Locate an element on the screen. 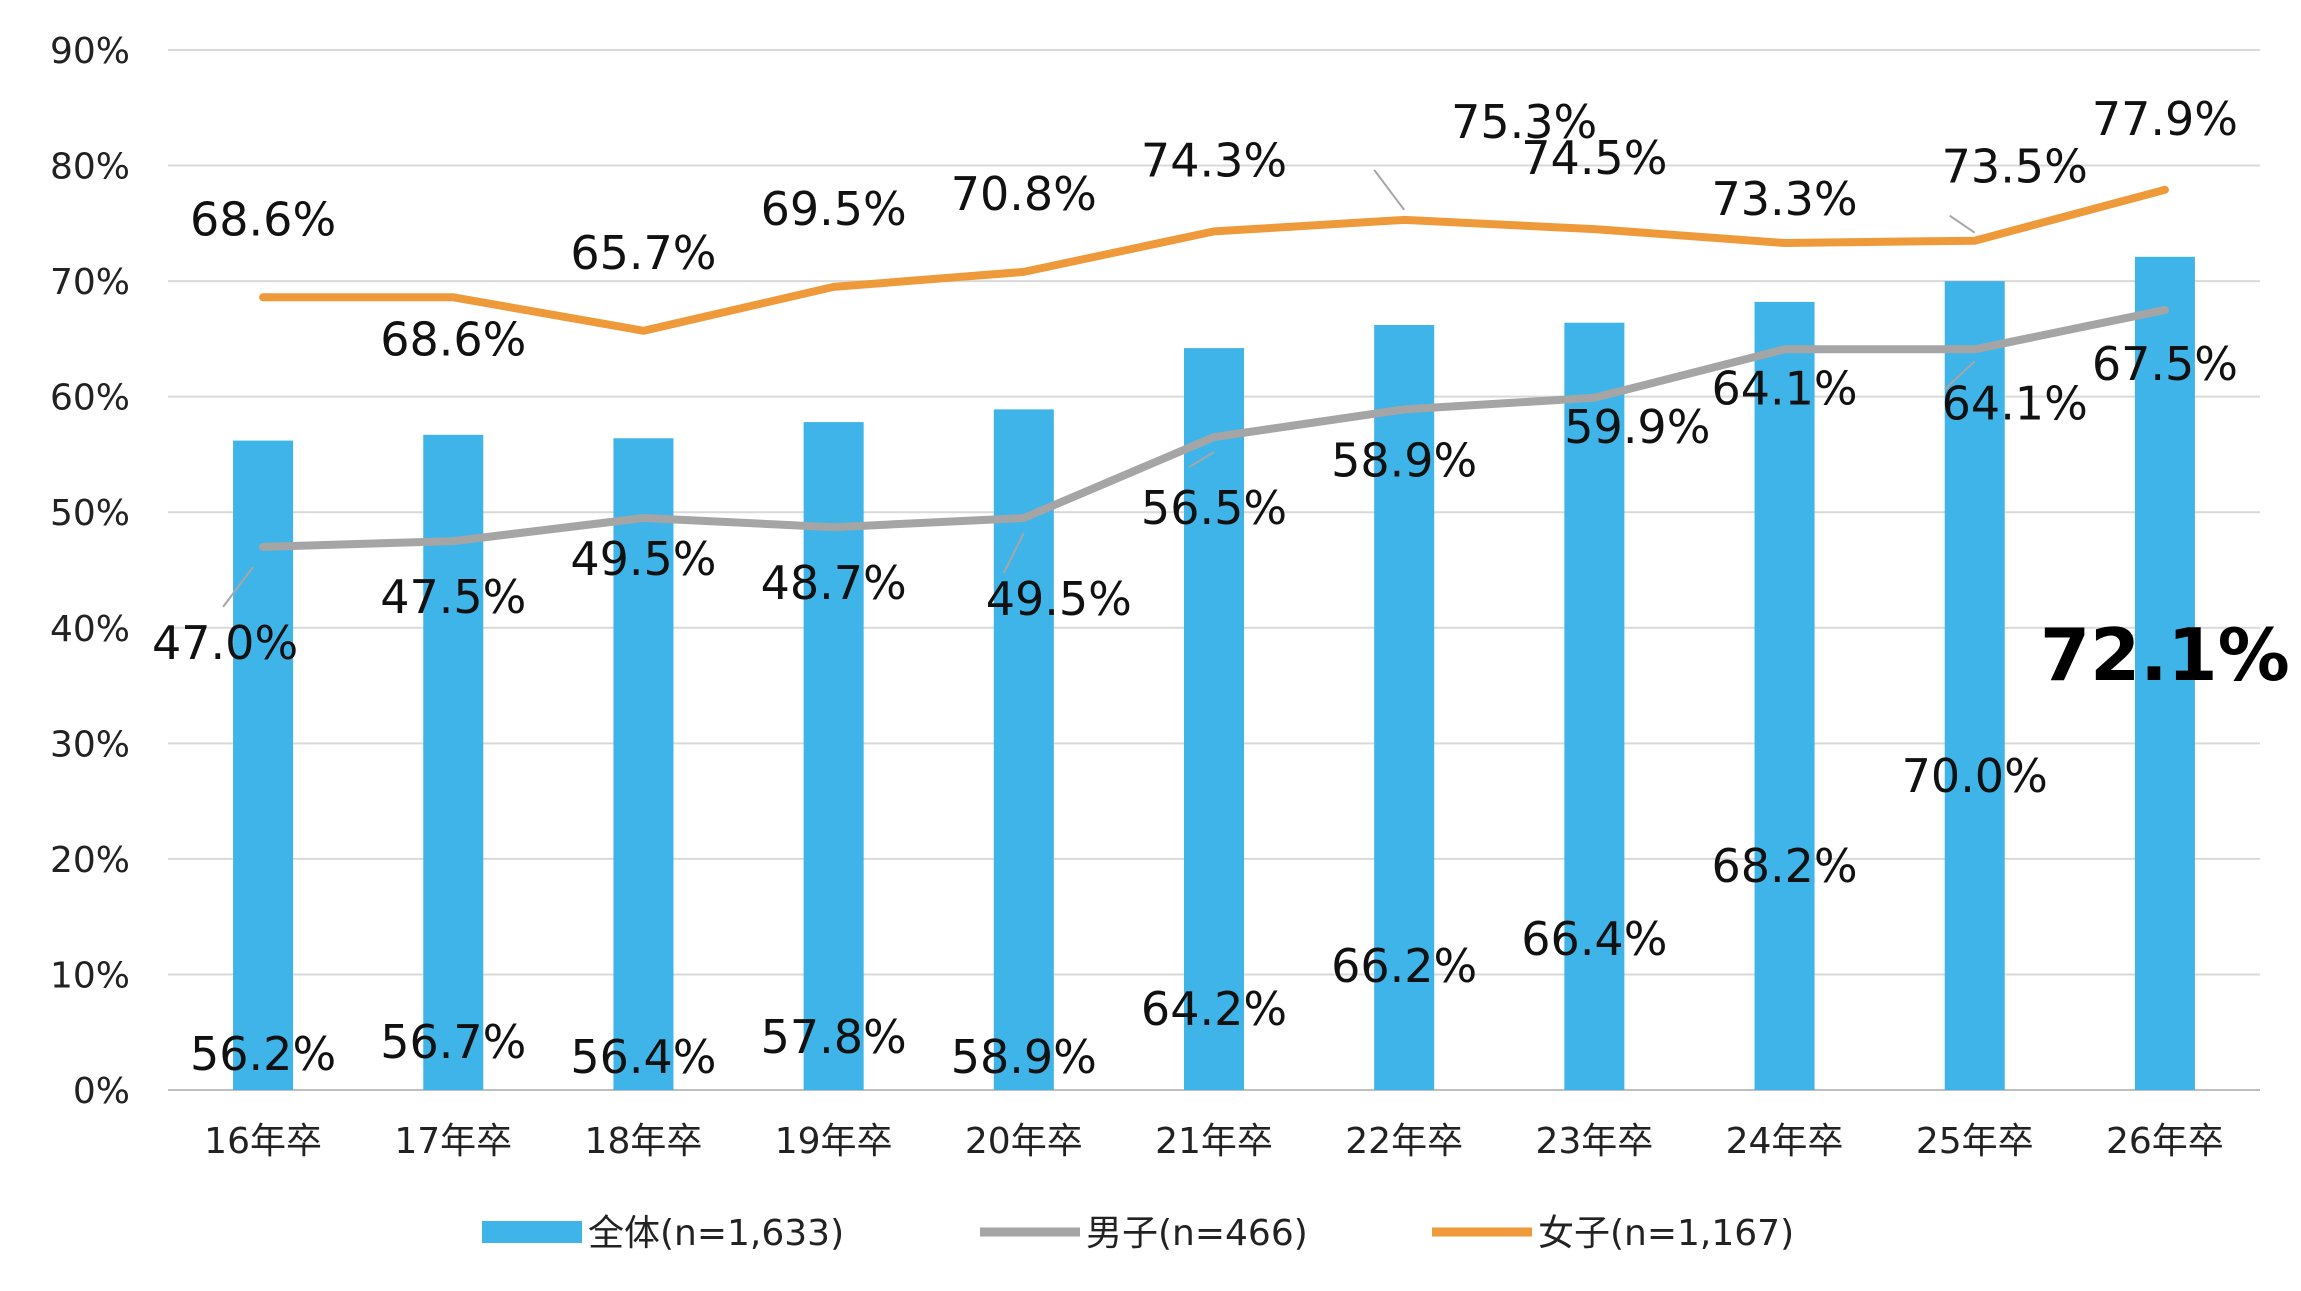 The width and height of the screenshot is (2301, 1291). x-tick-label: 26年卒 is located at coordinates (2165, 1141).